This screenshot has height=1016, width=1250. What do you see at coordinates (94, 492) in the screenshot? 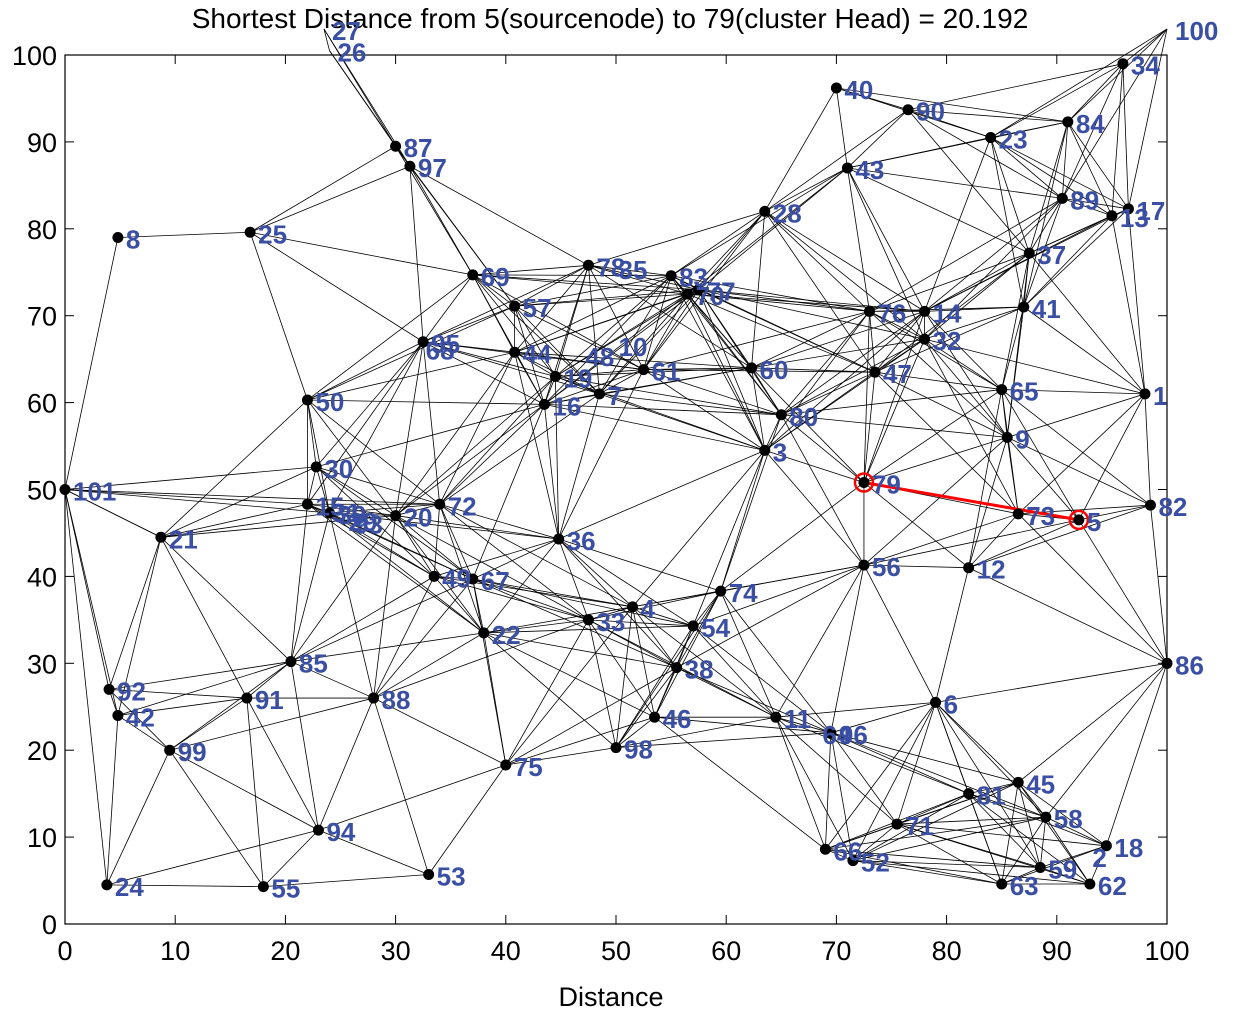
I see `node-label-101: 101` at bounding box center [94, 492].